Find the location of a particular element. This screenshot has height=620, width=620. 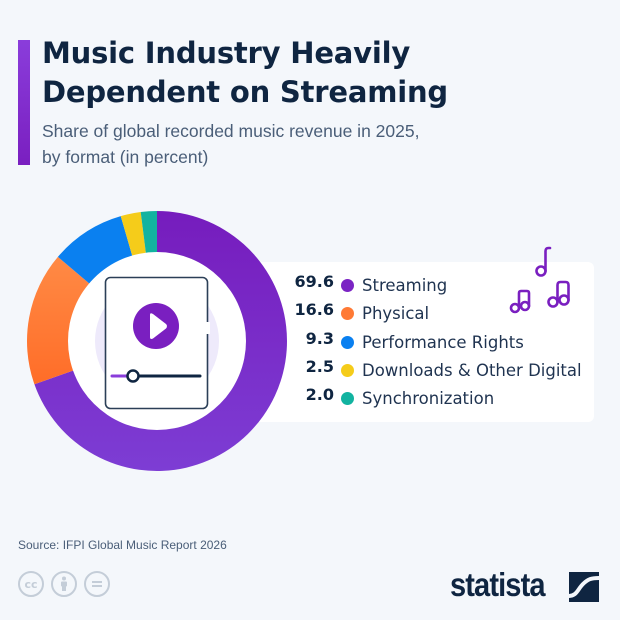

title-line-2: Dependent on Streaming is located at coordinates (245, 92).